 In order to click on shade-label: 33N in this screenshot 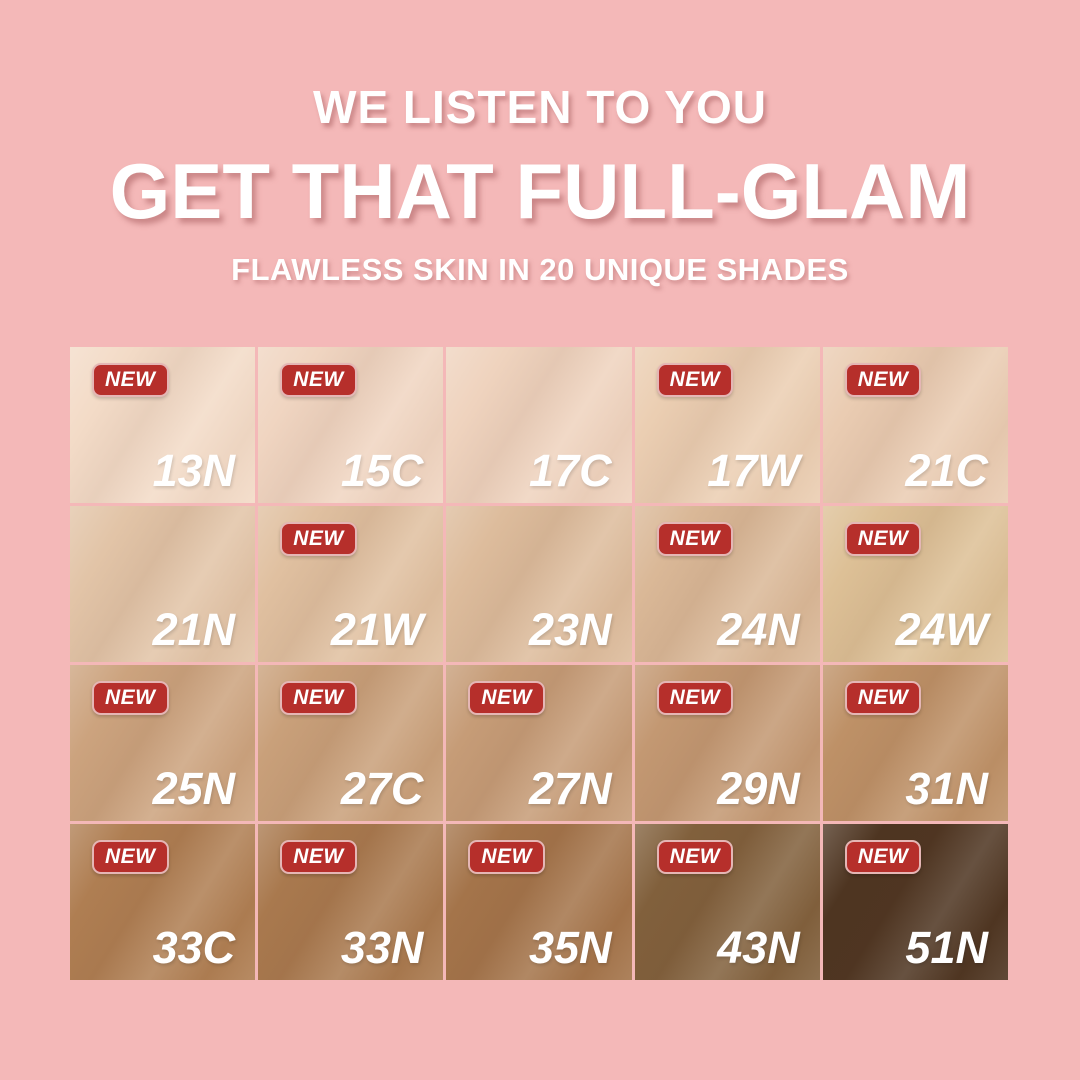, I will do `click(382, 947)`.